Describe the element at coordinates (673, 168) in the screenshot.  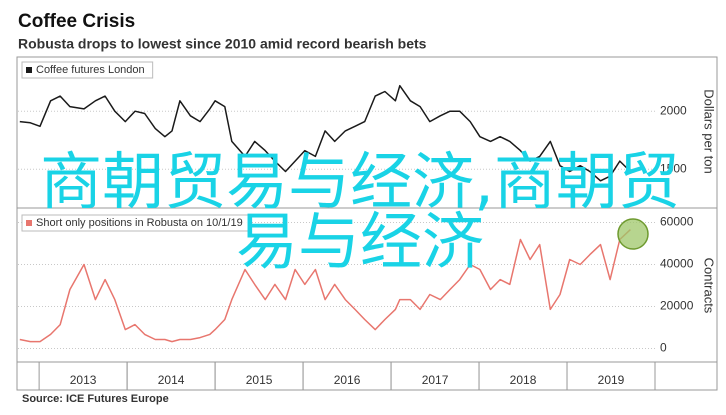
I see `y-tick-label: 1500` at that location.